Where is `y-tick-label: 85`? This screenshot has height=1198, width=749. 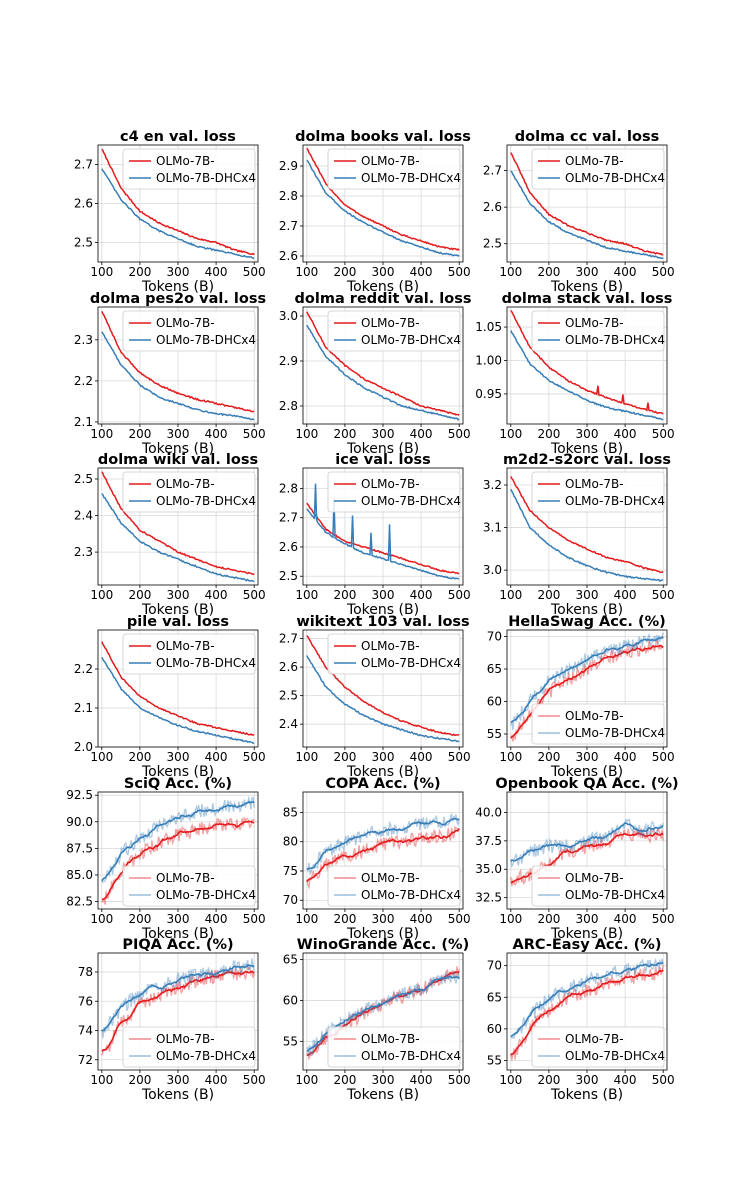
y-tick-label: 85 is located at coordinates (290, 812).